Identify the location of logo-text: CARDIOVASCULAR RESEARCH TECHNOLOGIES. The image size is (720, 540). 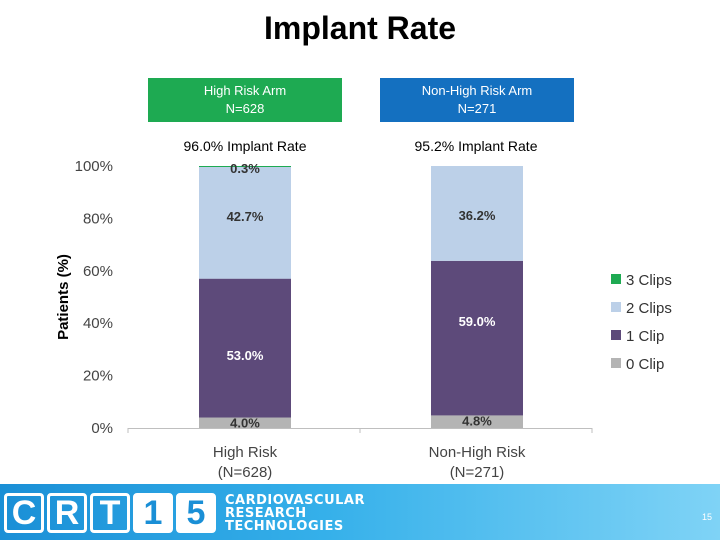
(295, 513).